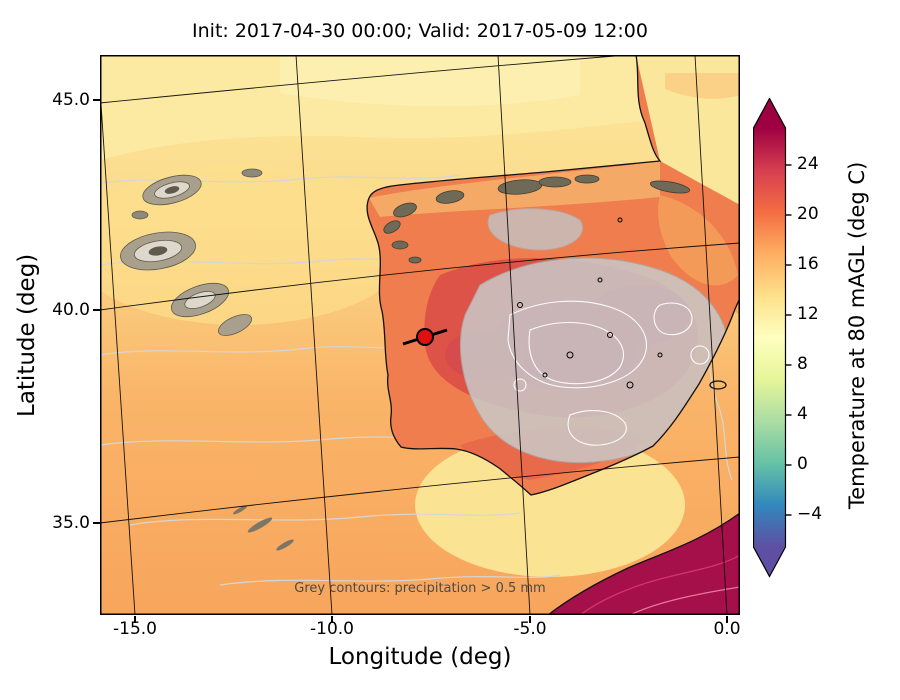  I want to click on cb-tick-label-0: 0, so click(802, 464).